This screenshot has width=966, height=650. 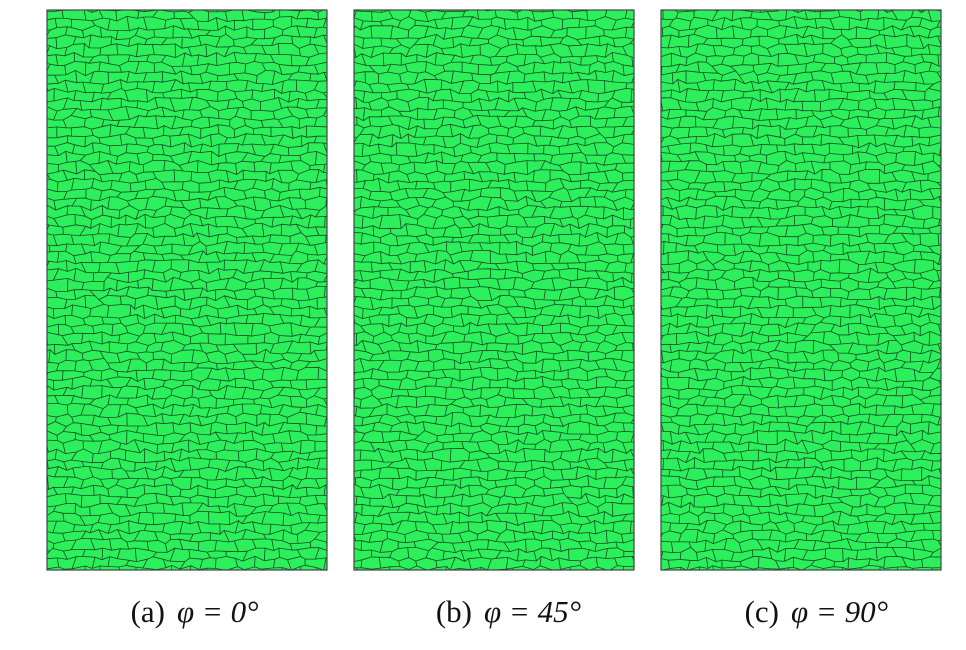 What do you see at coordinates (148, 611) in the screenshot?
I see `panel-label: (a)` at bounding box center [148, 611].